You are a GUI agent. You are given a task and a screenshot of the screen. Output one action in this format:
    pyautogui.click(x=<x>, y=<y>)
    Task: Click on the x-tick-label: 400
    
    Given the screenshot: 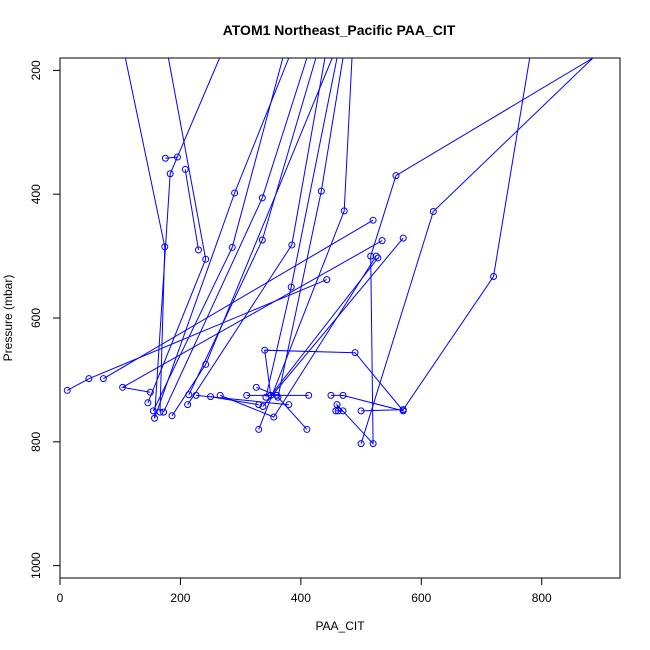 What is the action you would take?
    pyautogui.click(x=301, y=598)
    